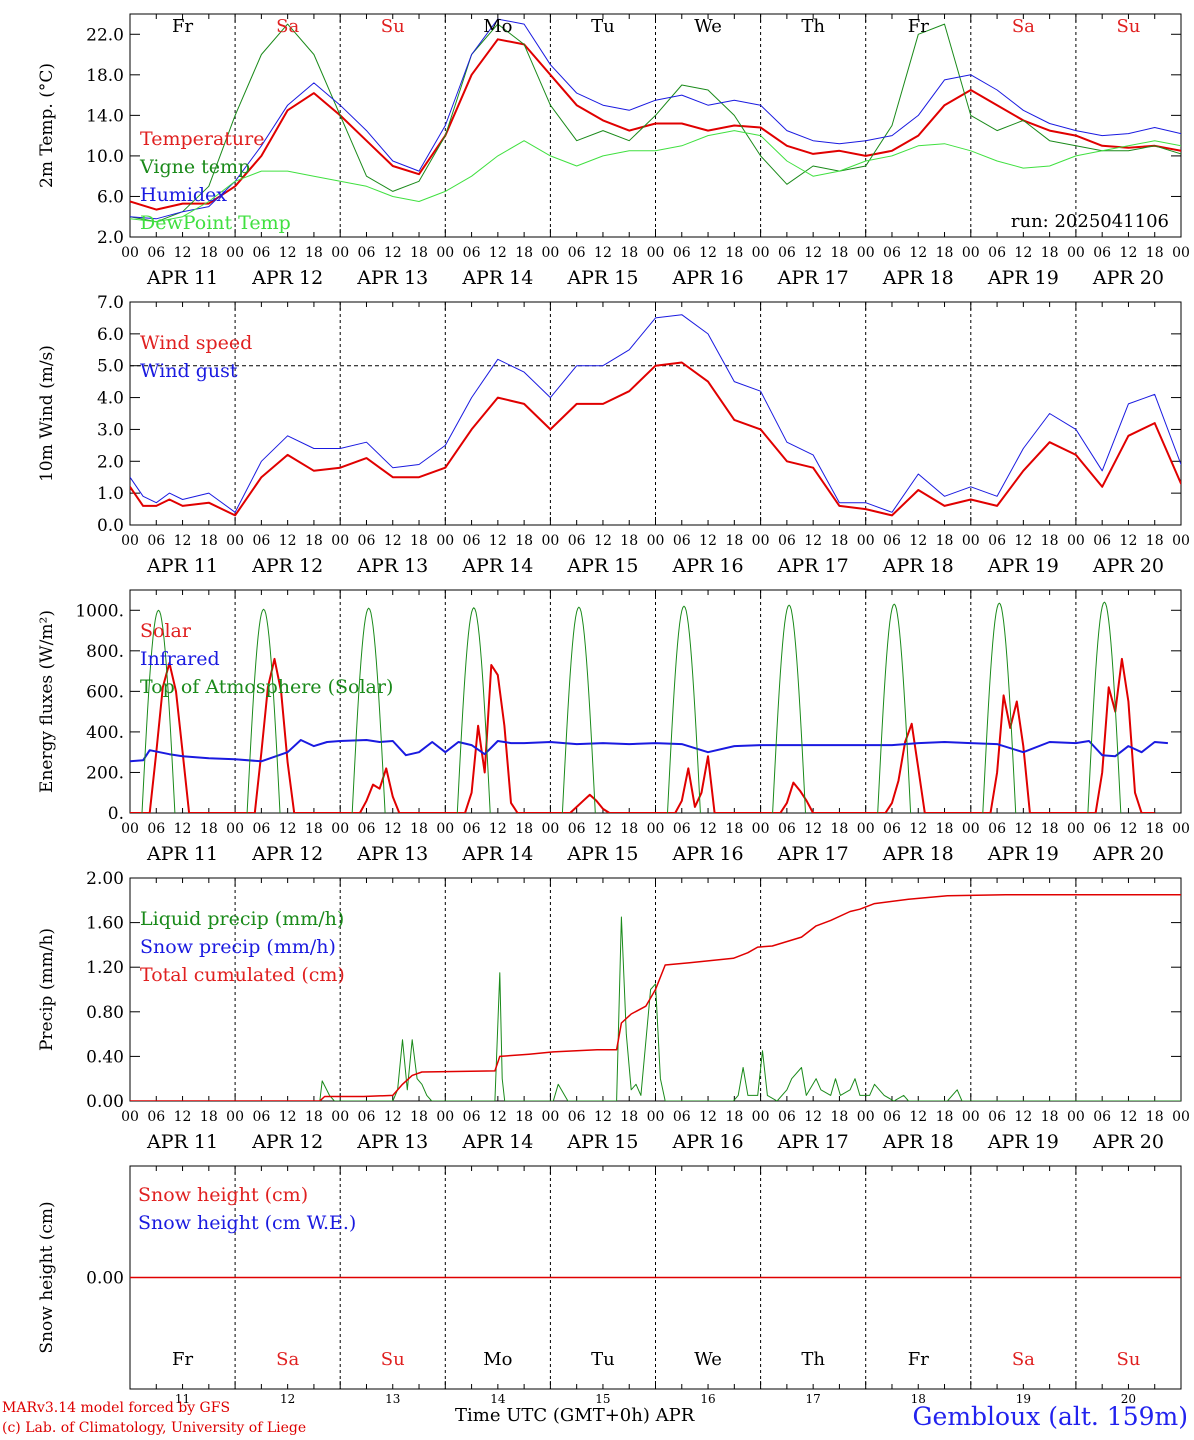 This screenshot has width=1194, height=1440. I want to click on series-line-wind-gust, so click(655, 413).